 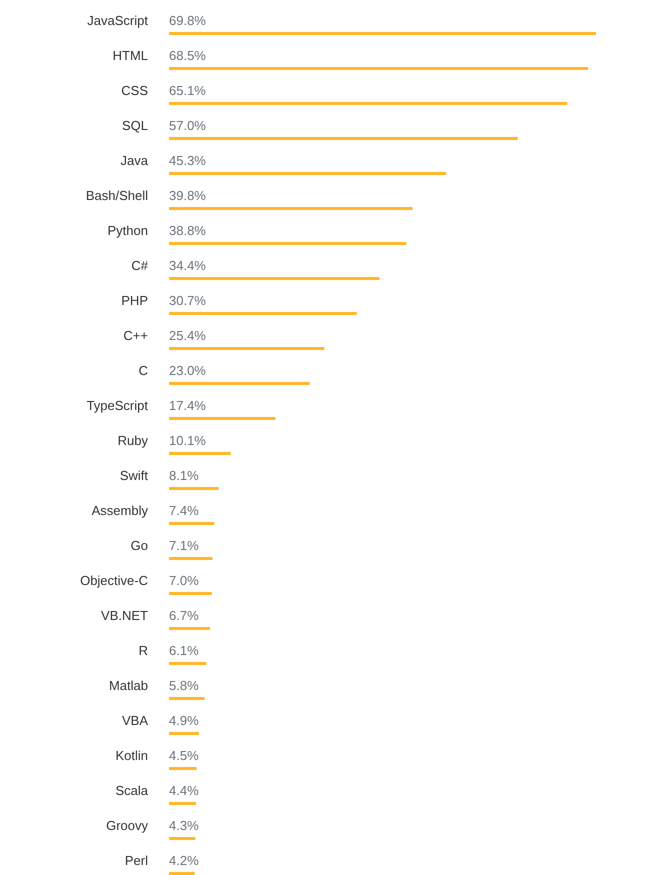 What do you see at coordinates (128, 685) in the screenshot?
I see `y-tick-label: Matlab` at bounding box center [128, 685].